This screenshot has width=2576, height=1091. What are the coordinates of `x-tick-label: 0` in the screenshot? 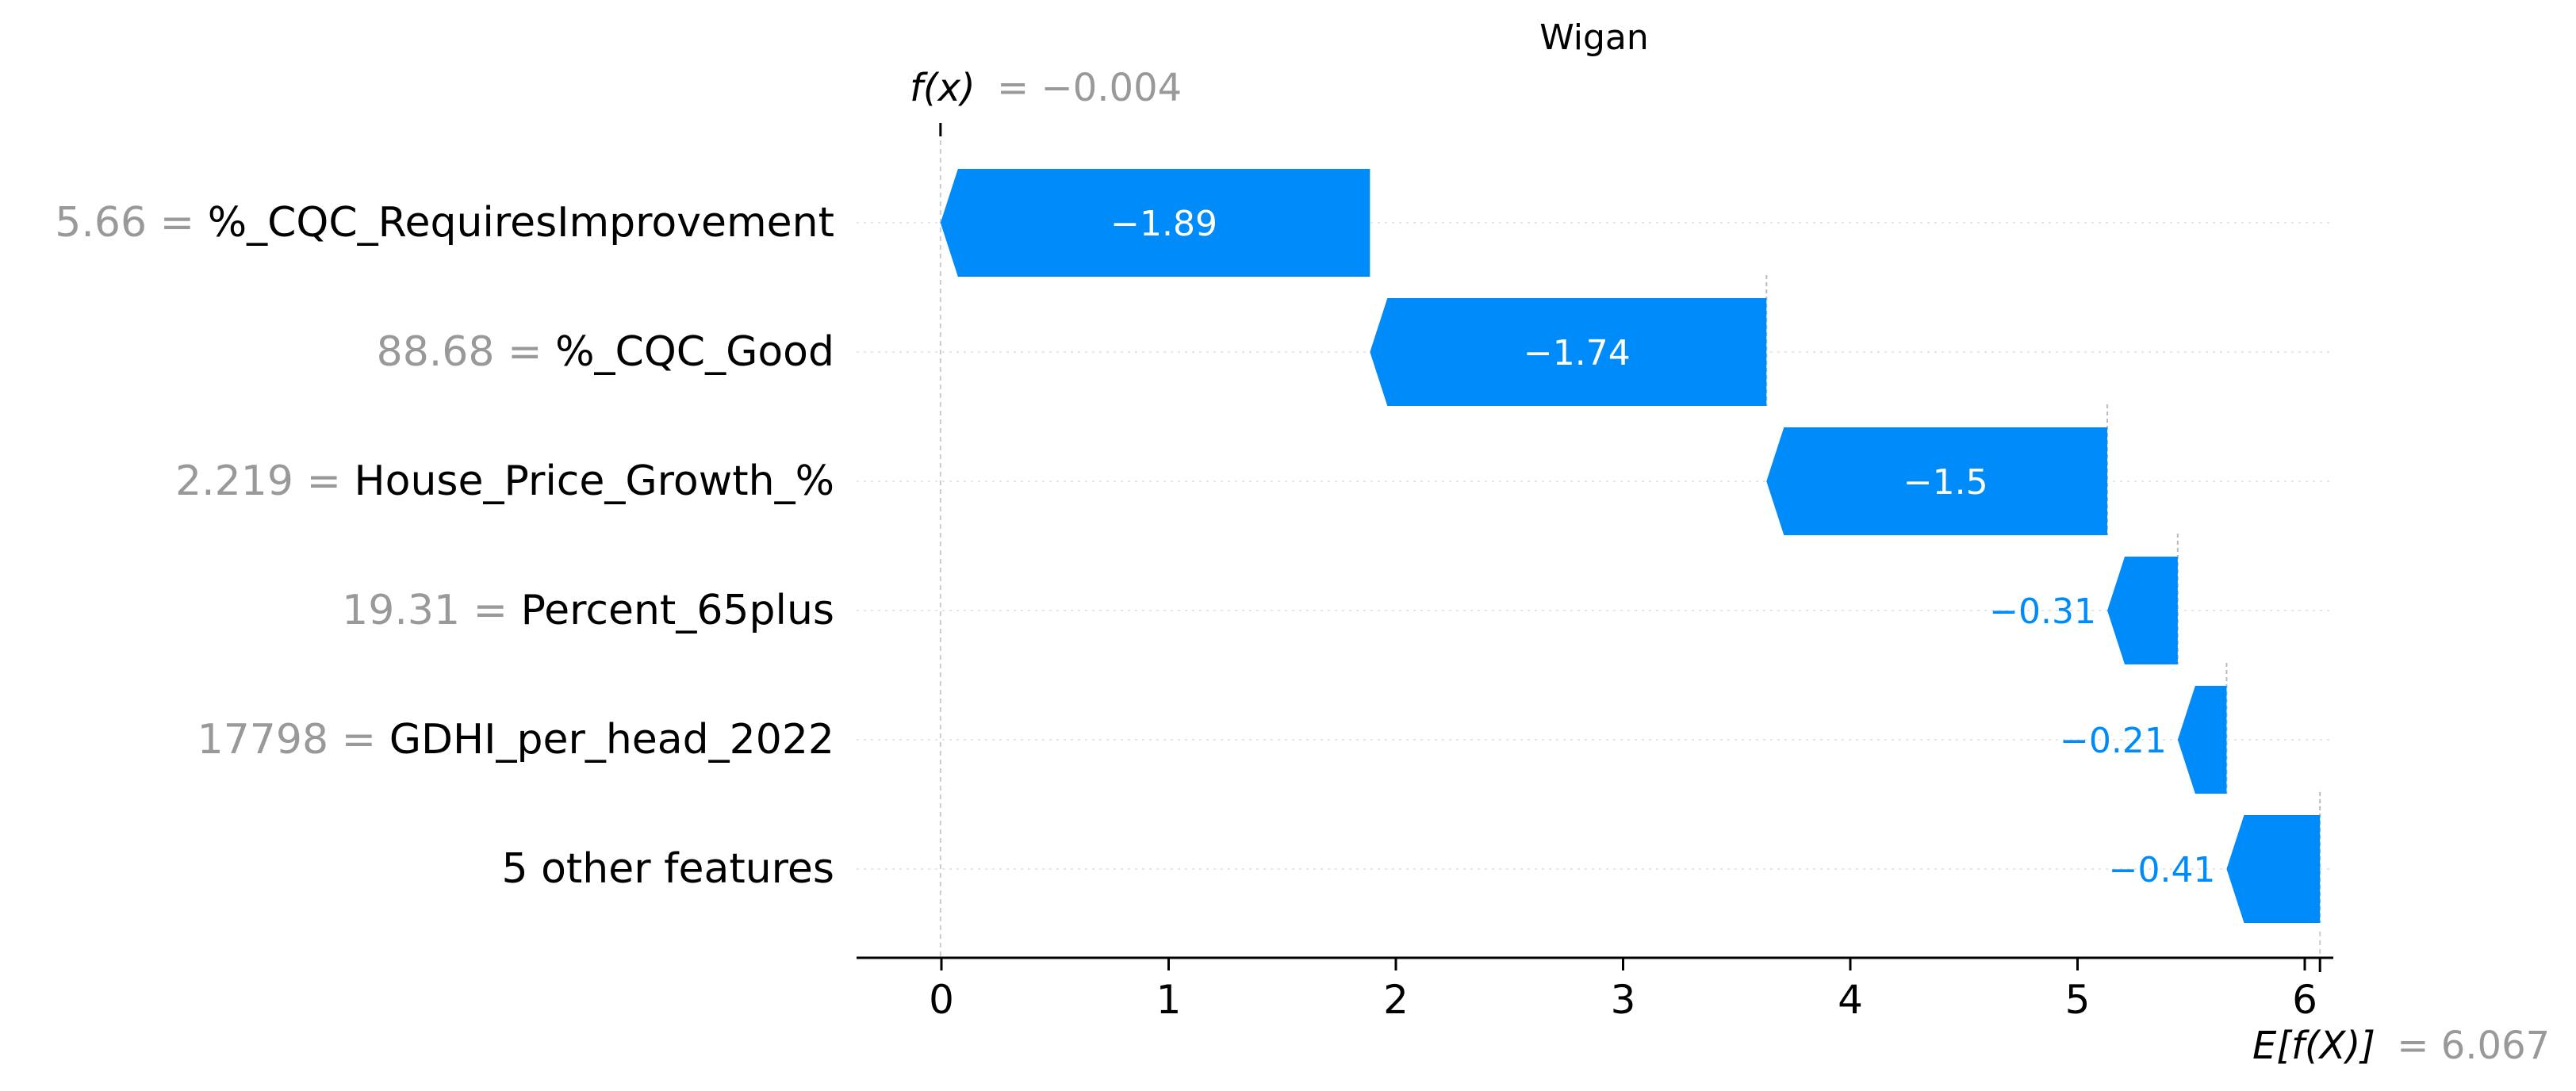 It's located at (942, 1000).